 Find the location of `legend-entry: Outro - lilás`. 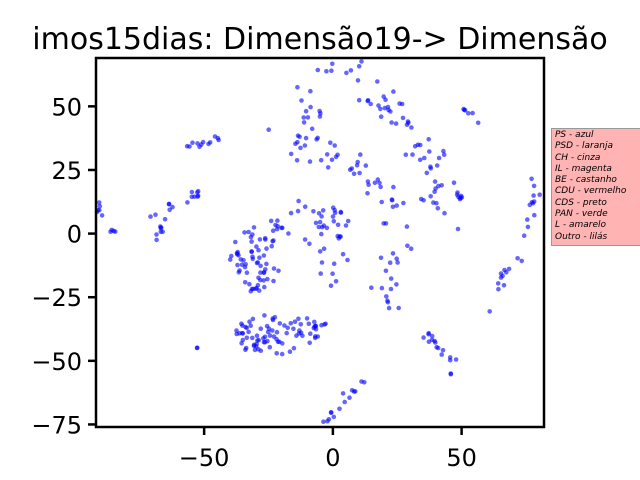

legend-entry: Outro - lilás is located at coordinates (581, 236).